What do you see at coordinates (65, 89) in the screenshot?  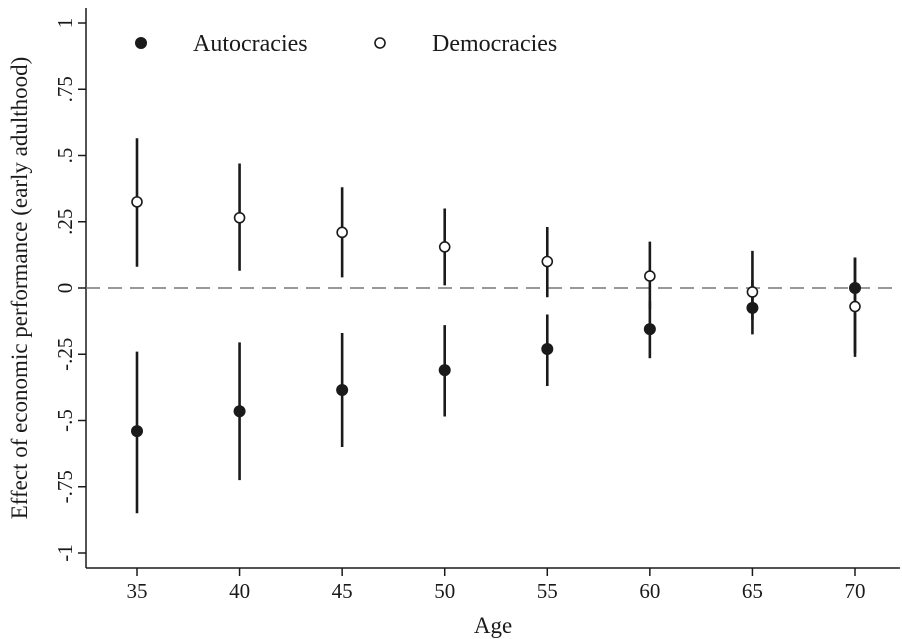 I see `y-tick-label: .75` at bounding box center [65, 89].